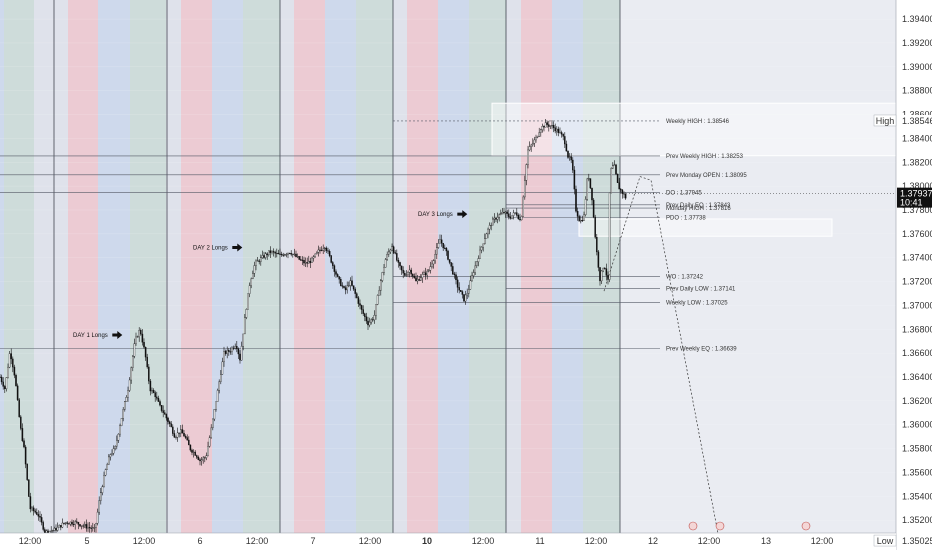 The image size is (932, 550). What do you see at coordinates (766, 541) in the screenshot?
I see `time-tick-label: 13` at bounding box center [766, 541].